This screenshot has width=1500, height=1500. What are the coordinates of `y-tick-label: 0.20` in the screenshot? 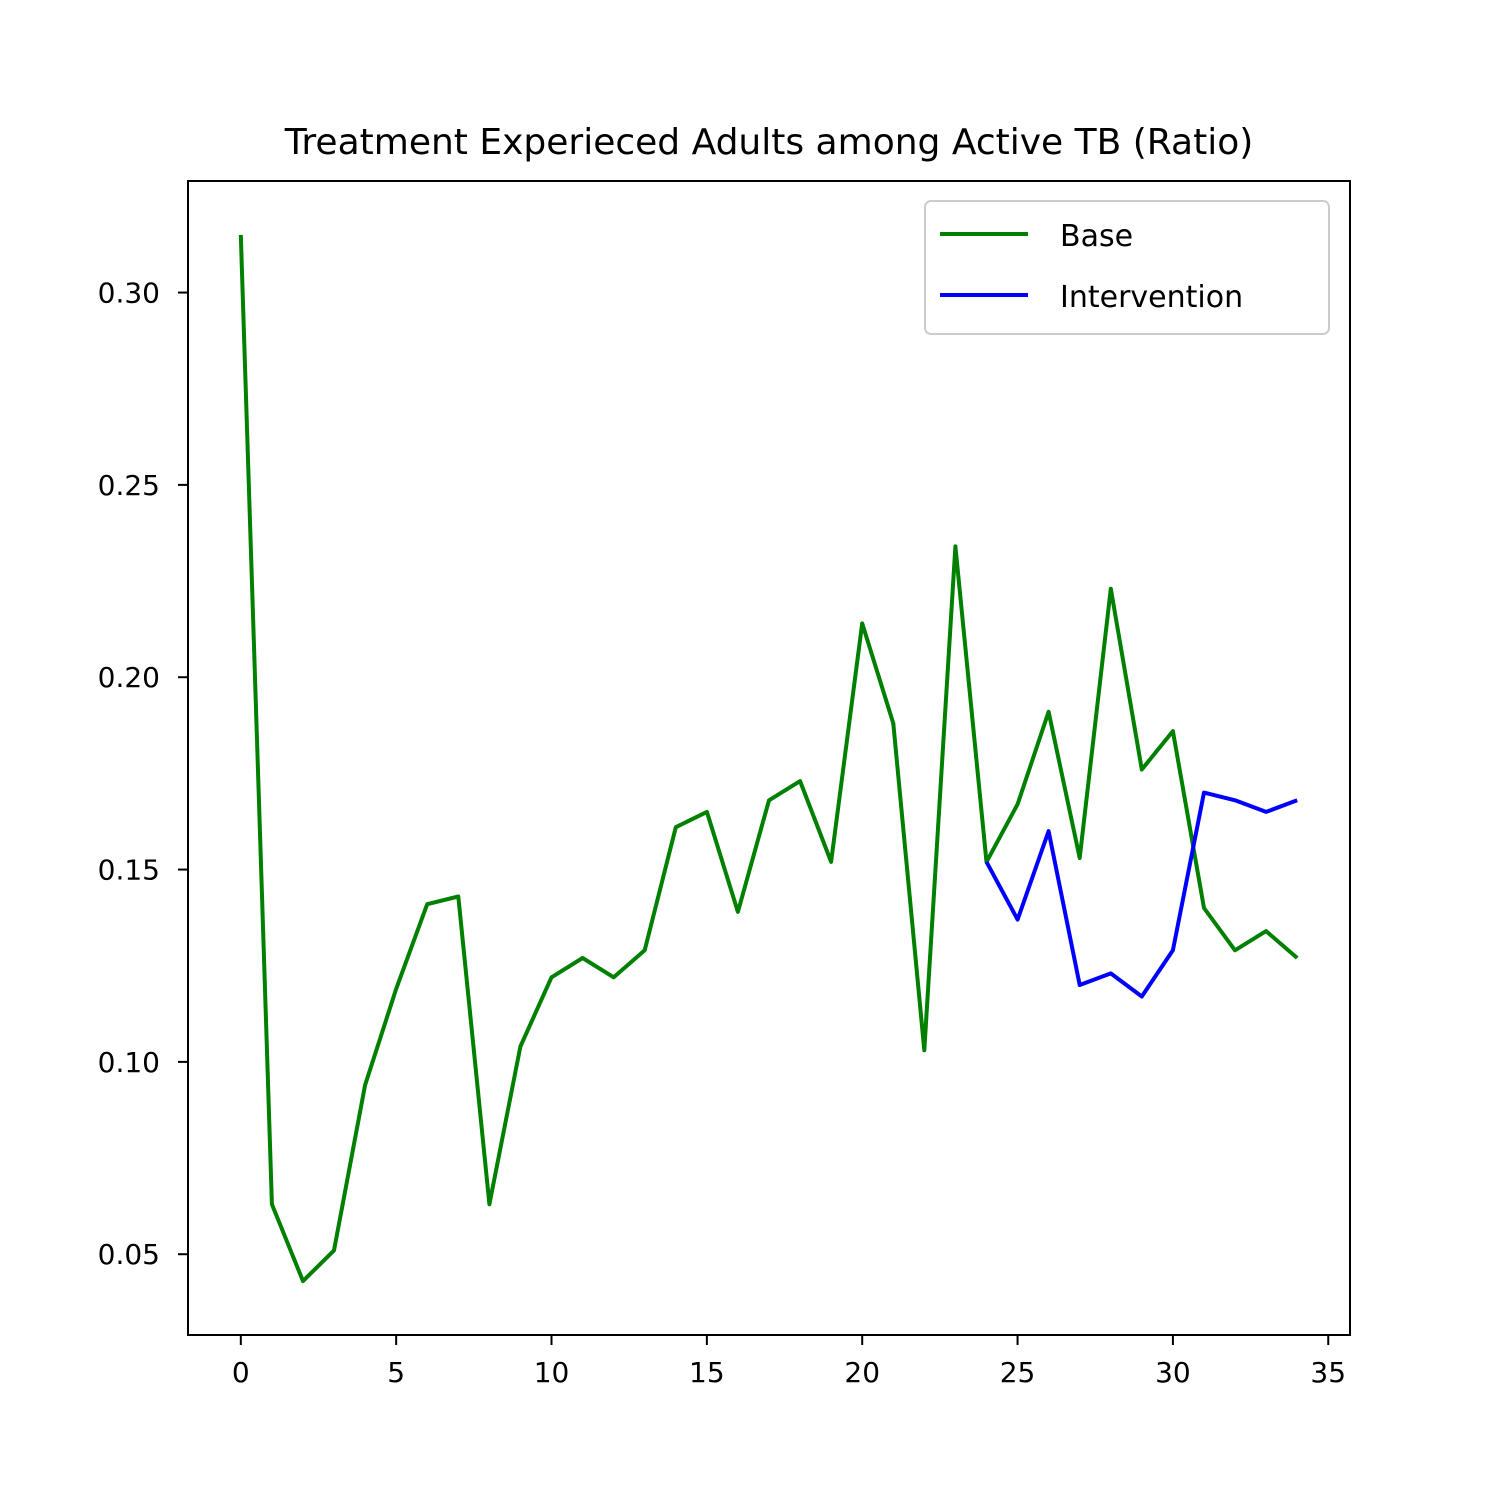 It's located at (129, 677).